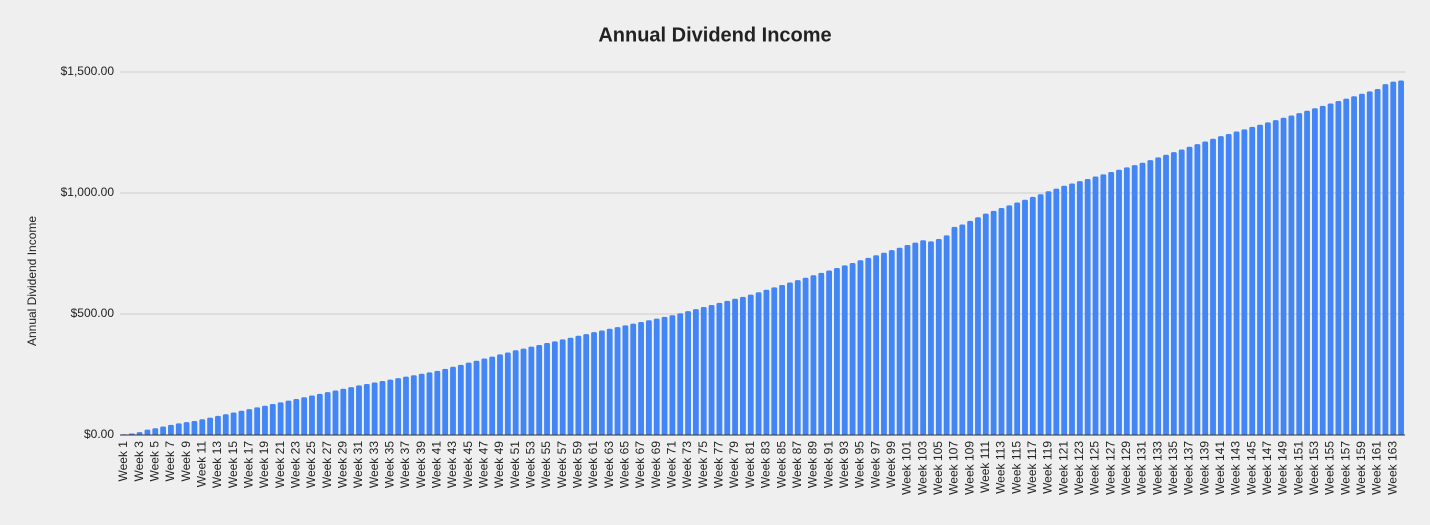 This screenshot has width=1430, height=525. I want to click on x-tick-label: Week 21, so click(280, 464).